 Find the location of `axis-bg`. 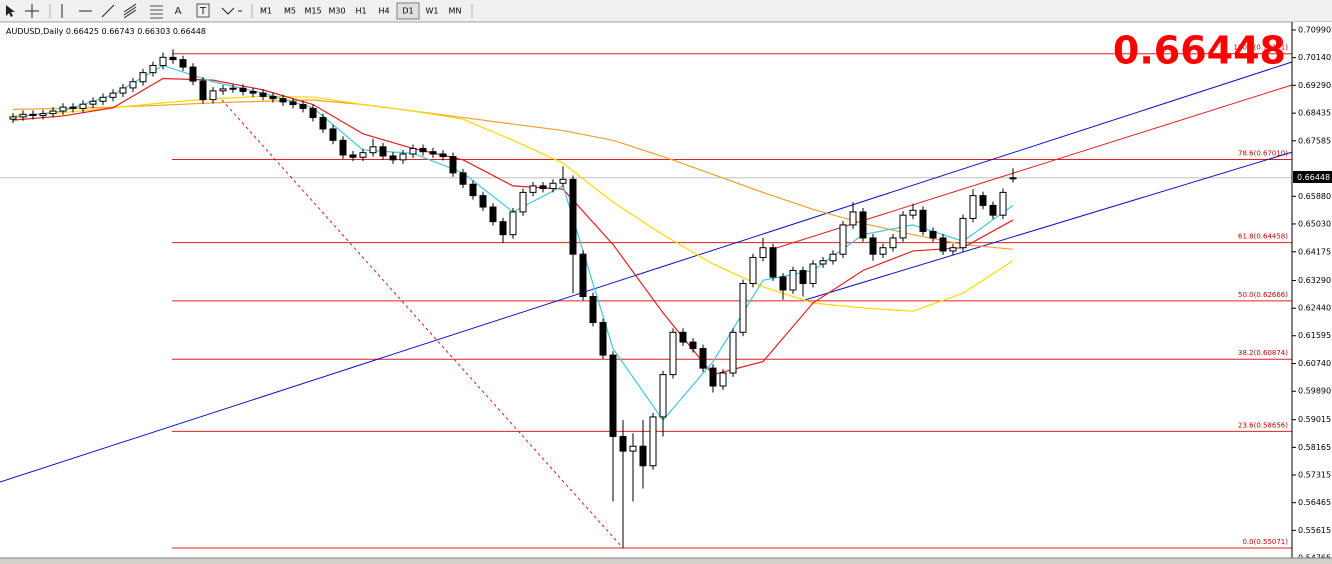

axis-bg is located at coordinates (1312, 290).